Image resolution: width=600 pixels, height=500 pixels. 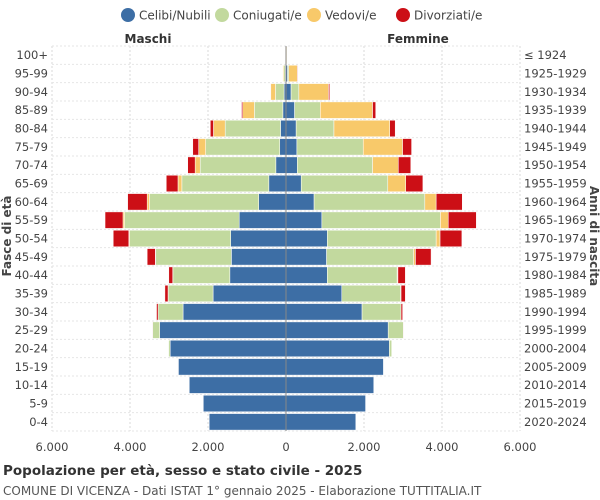 I want to click on birth-year-label: 2000-2004, so click(x=555, y=349).